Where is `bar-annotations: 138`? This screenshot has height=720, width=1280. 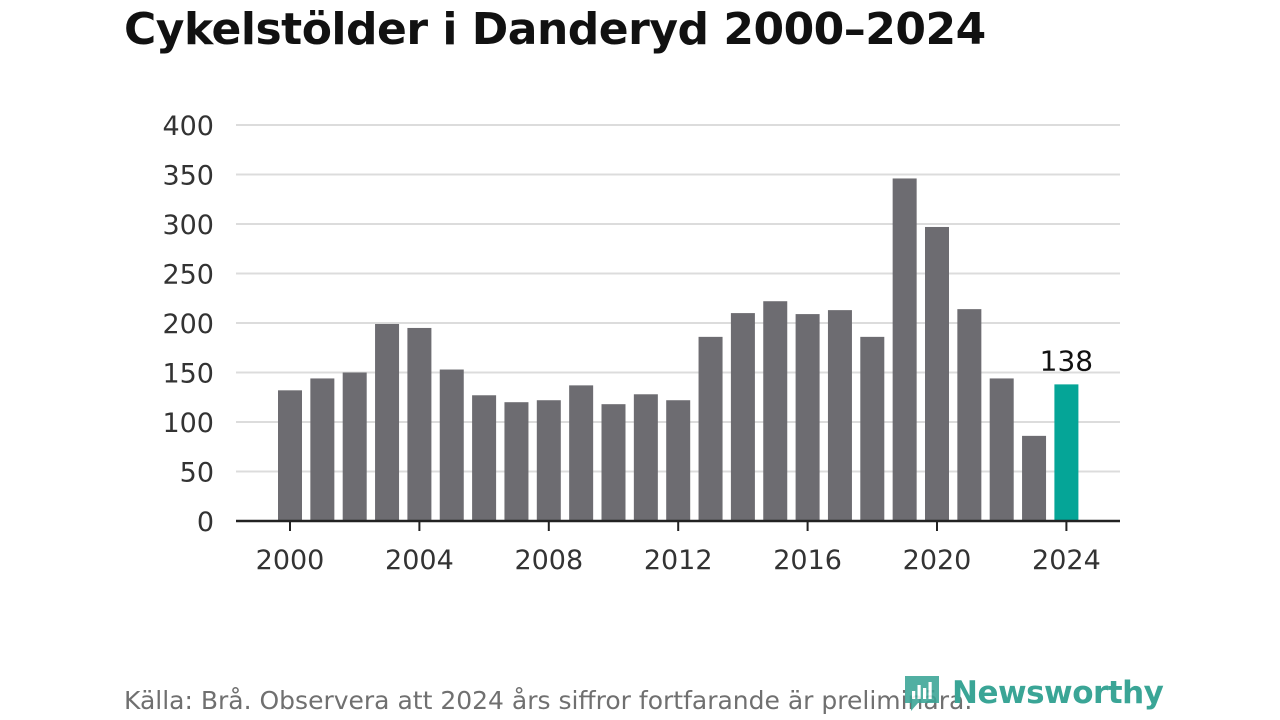 bar-annotations: 138 is located at coordinates (1066, 360).